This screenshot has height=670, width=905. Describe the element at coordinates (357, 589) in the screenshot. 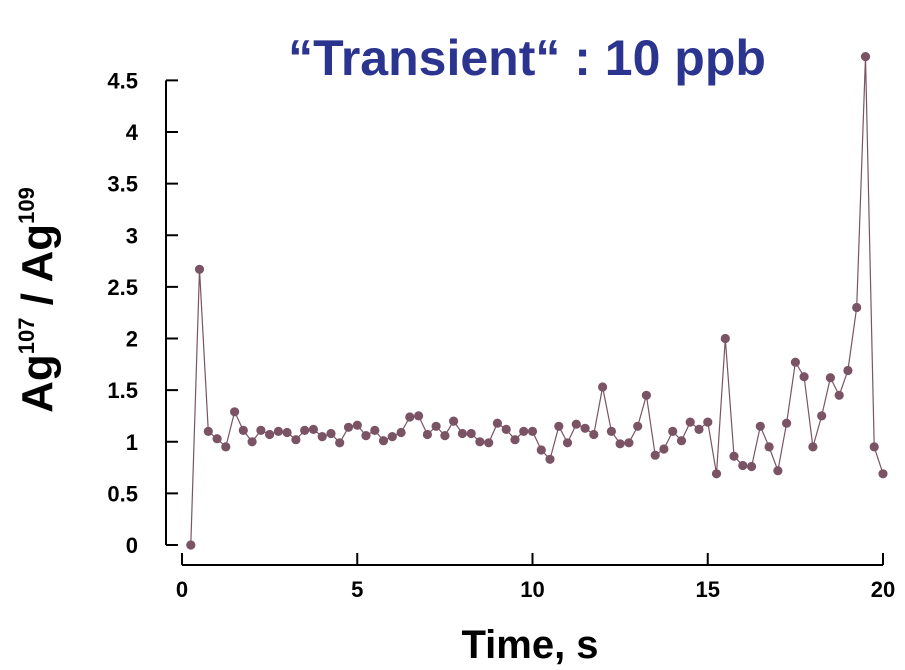

I see `x-tick-label: 5` at that location.